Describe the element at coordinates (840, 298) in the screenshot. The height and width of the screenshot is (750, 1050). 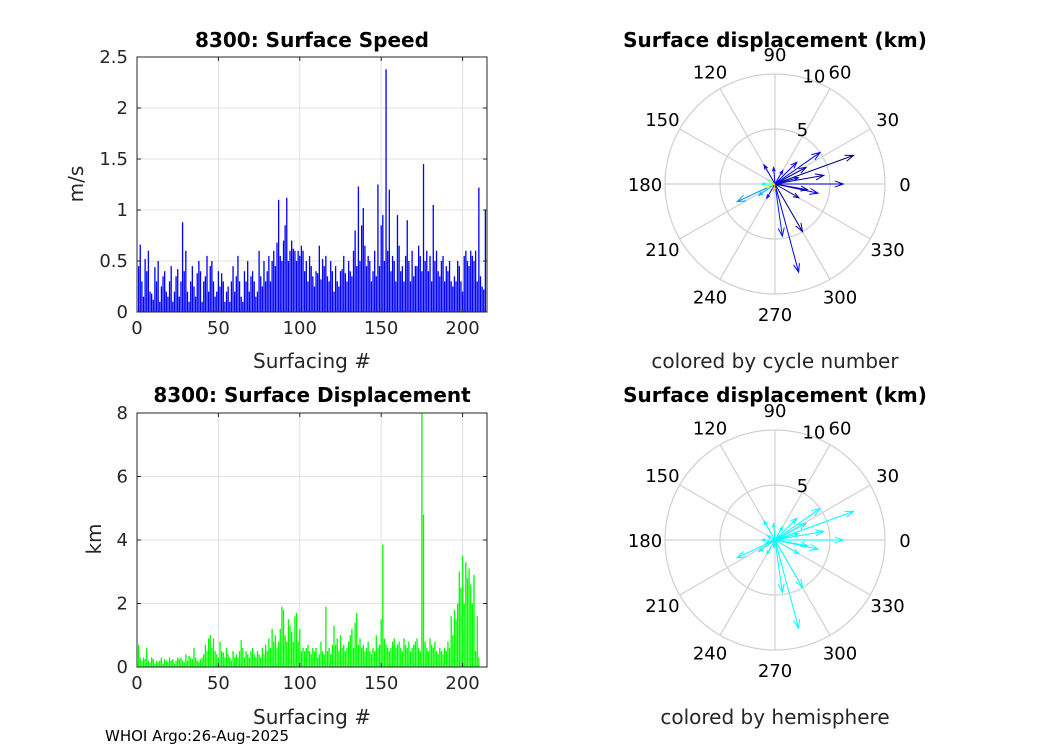
I see `cycle-angle-label-300: 300` at that location.